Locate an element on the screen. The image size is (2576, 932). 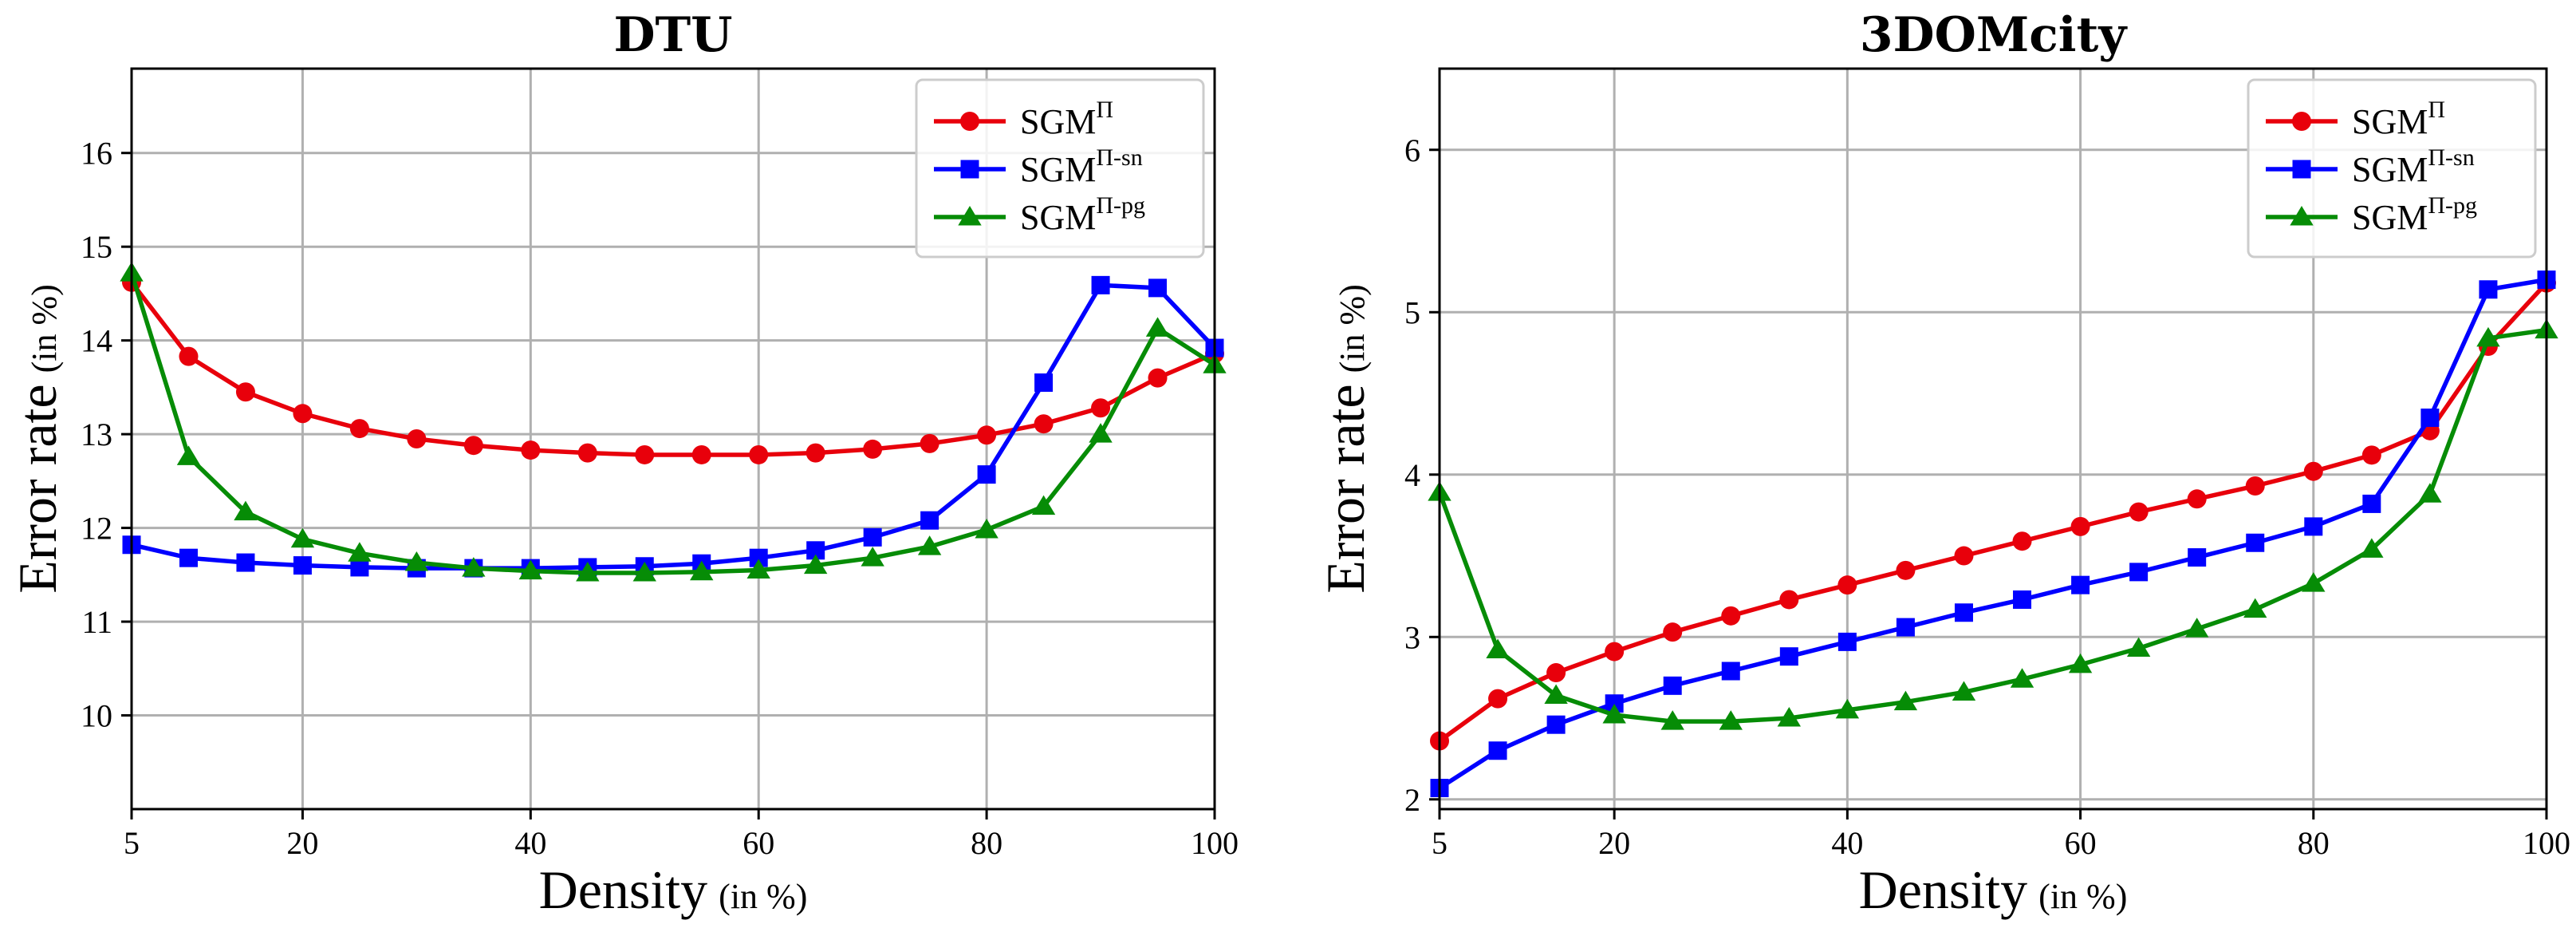
y-axis-label-main: Error rate is located at coordinates (37, 488).